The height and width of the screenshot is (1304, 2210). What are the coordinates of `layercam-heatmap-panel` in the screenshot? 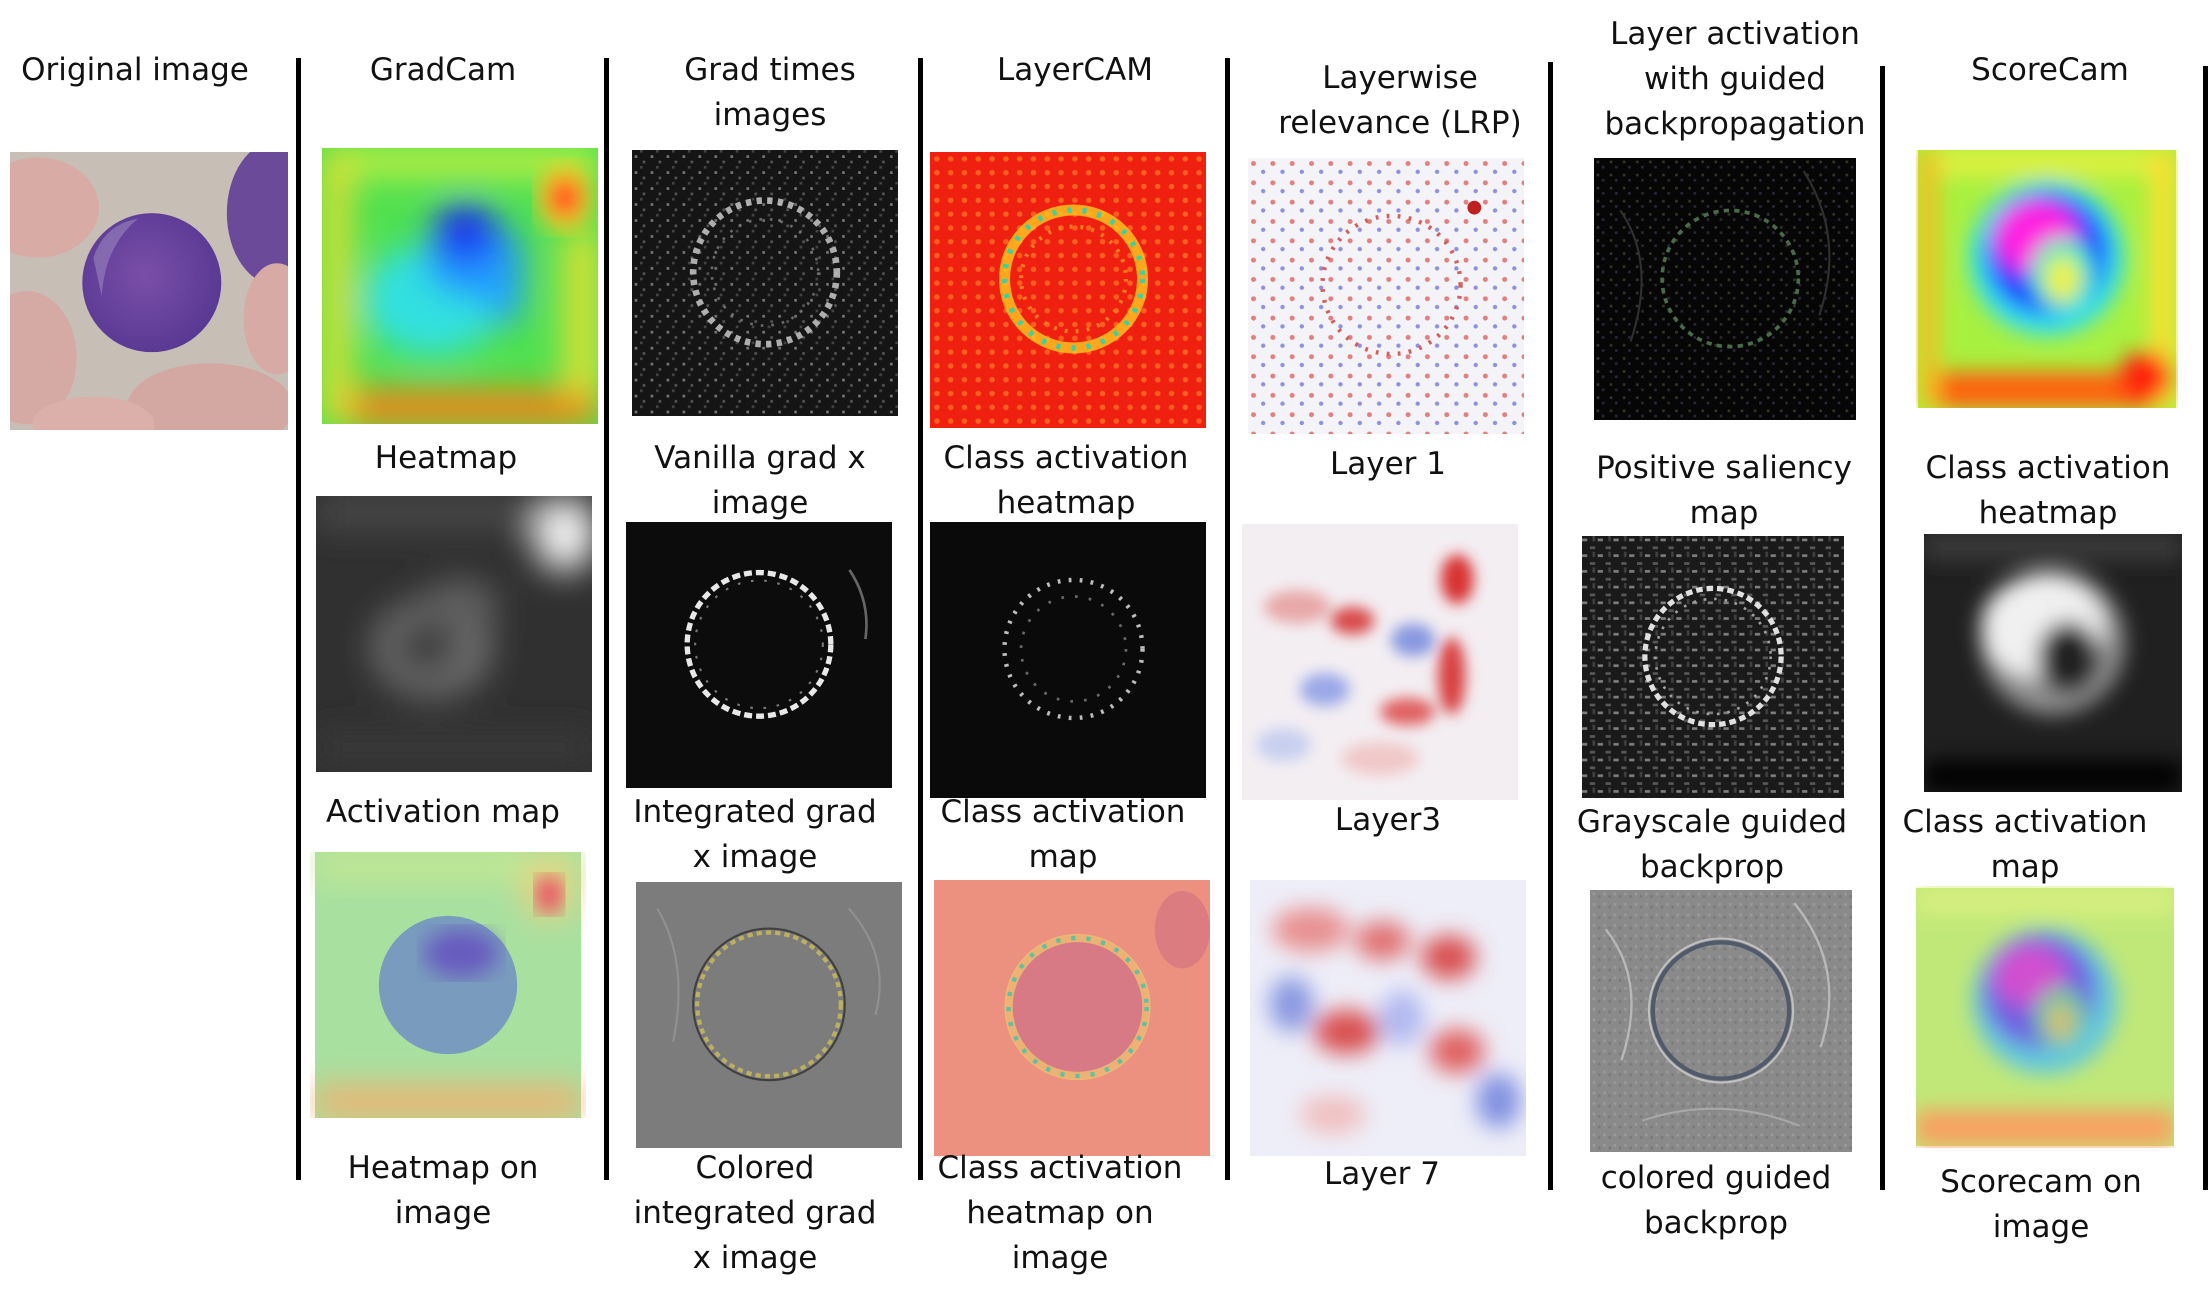 It's located at (1068, 290).